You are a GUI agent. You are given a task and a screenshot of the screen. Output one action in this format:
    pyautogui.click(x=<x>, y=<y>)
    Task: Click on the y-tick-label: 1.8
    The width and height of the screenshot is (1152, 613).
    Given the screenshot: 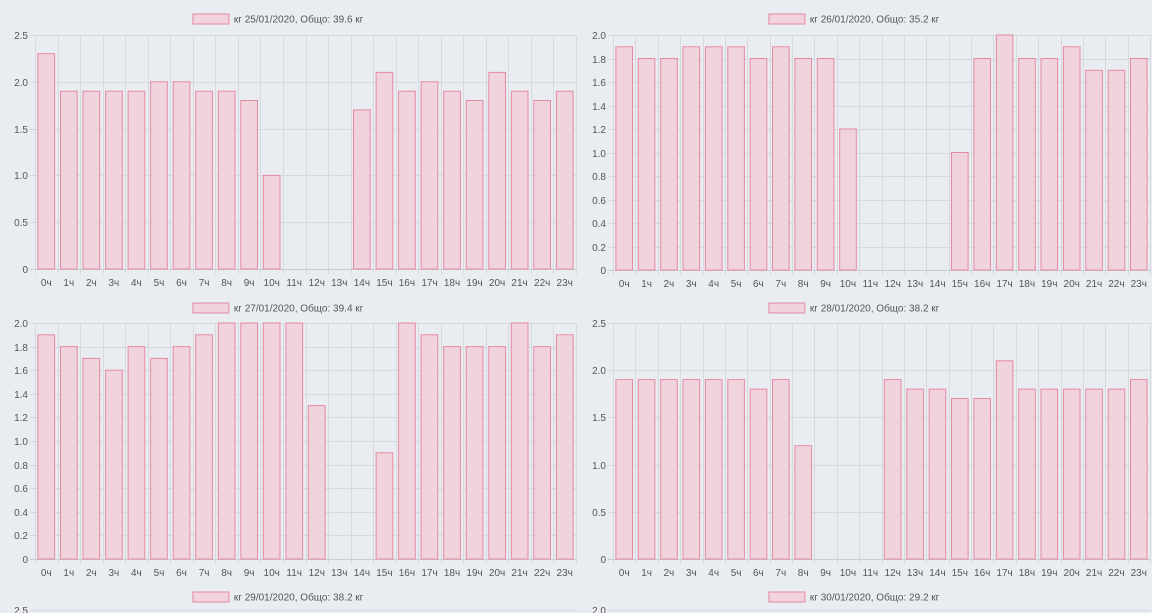 What is the action you would take?
    pyautogui.click(x=21, y=348)
    